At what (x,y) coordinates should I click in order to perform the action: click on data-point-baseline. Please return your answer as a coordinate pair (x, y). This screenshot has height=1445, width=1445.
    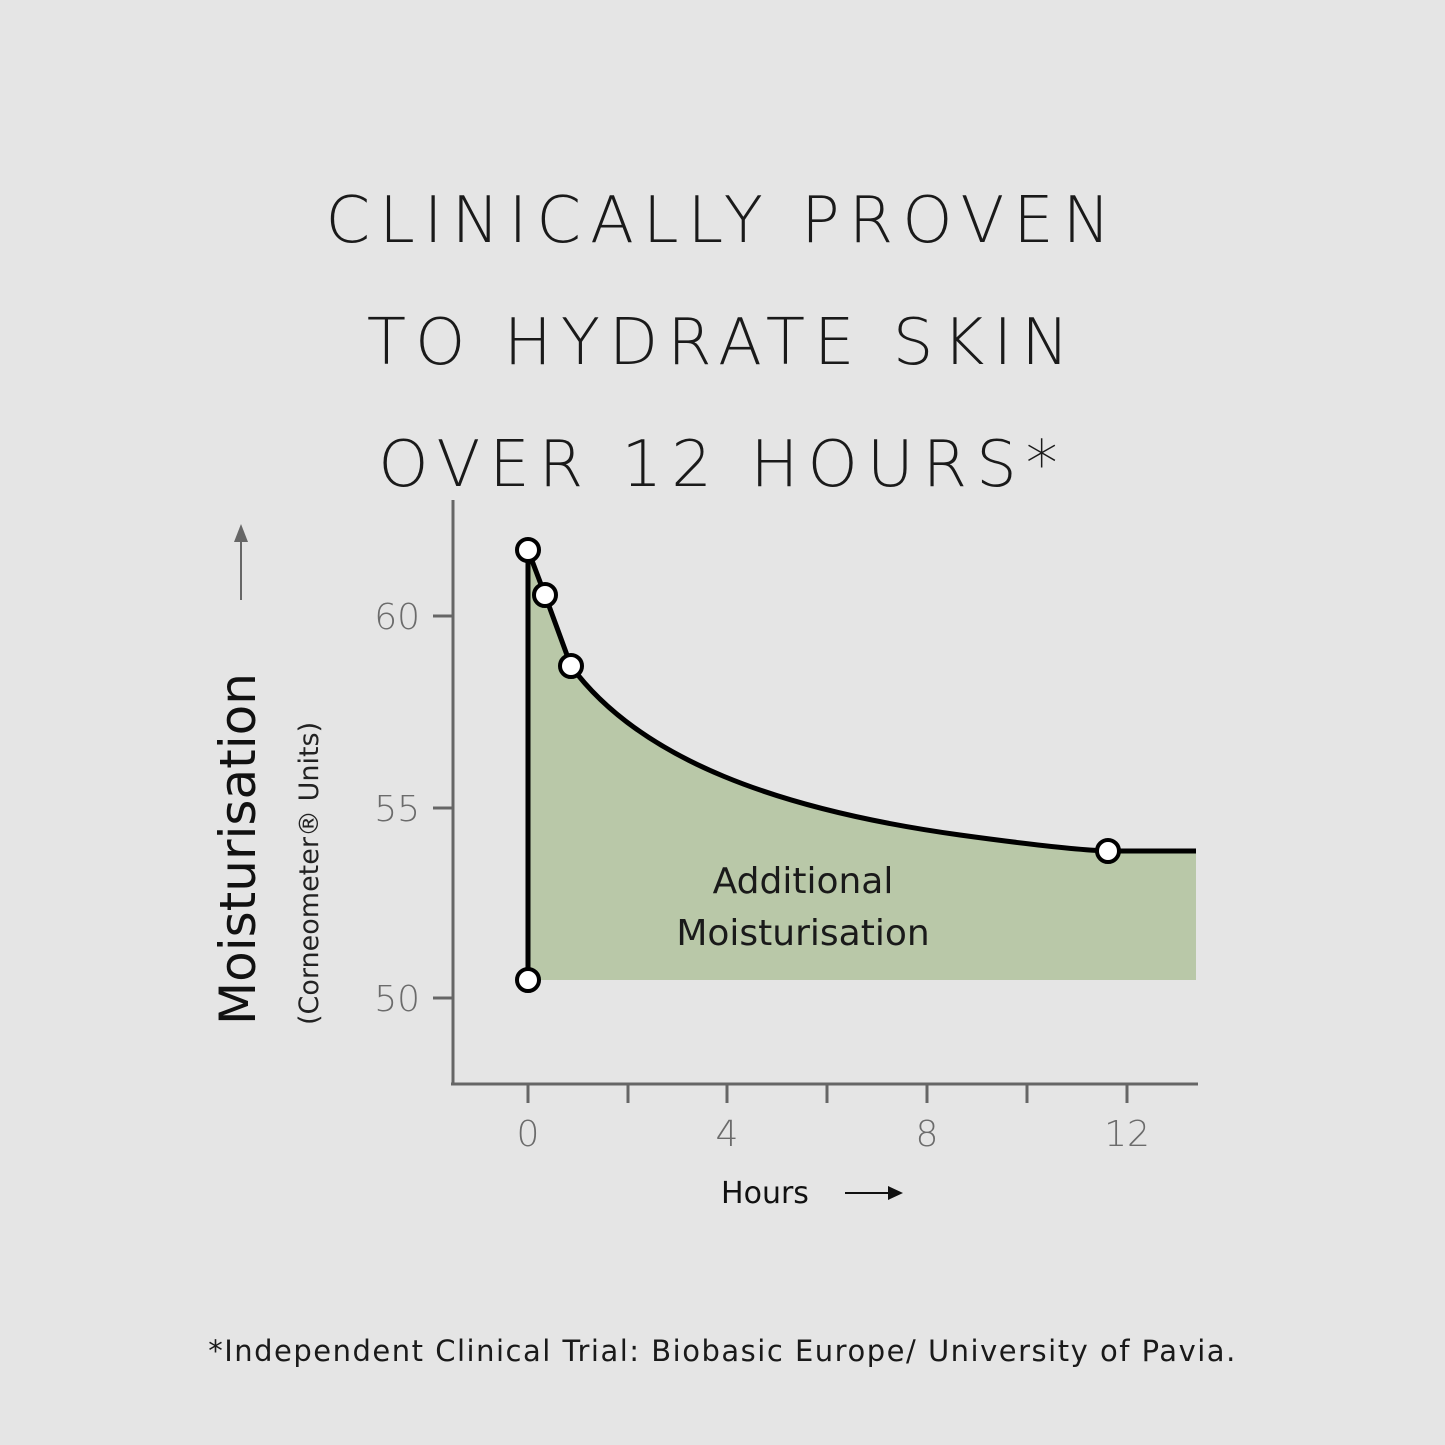
    Looking at the image, I should click on (528, 980).